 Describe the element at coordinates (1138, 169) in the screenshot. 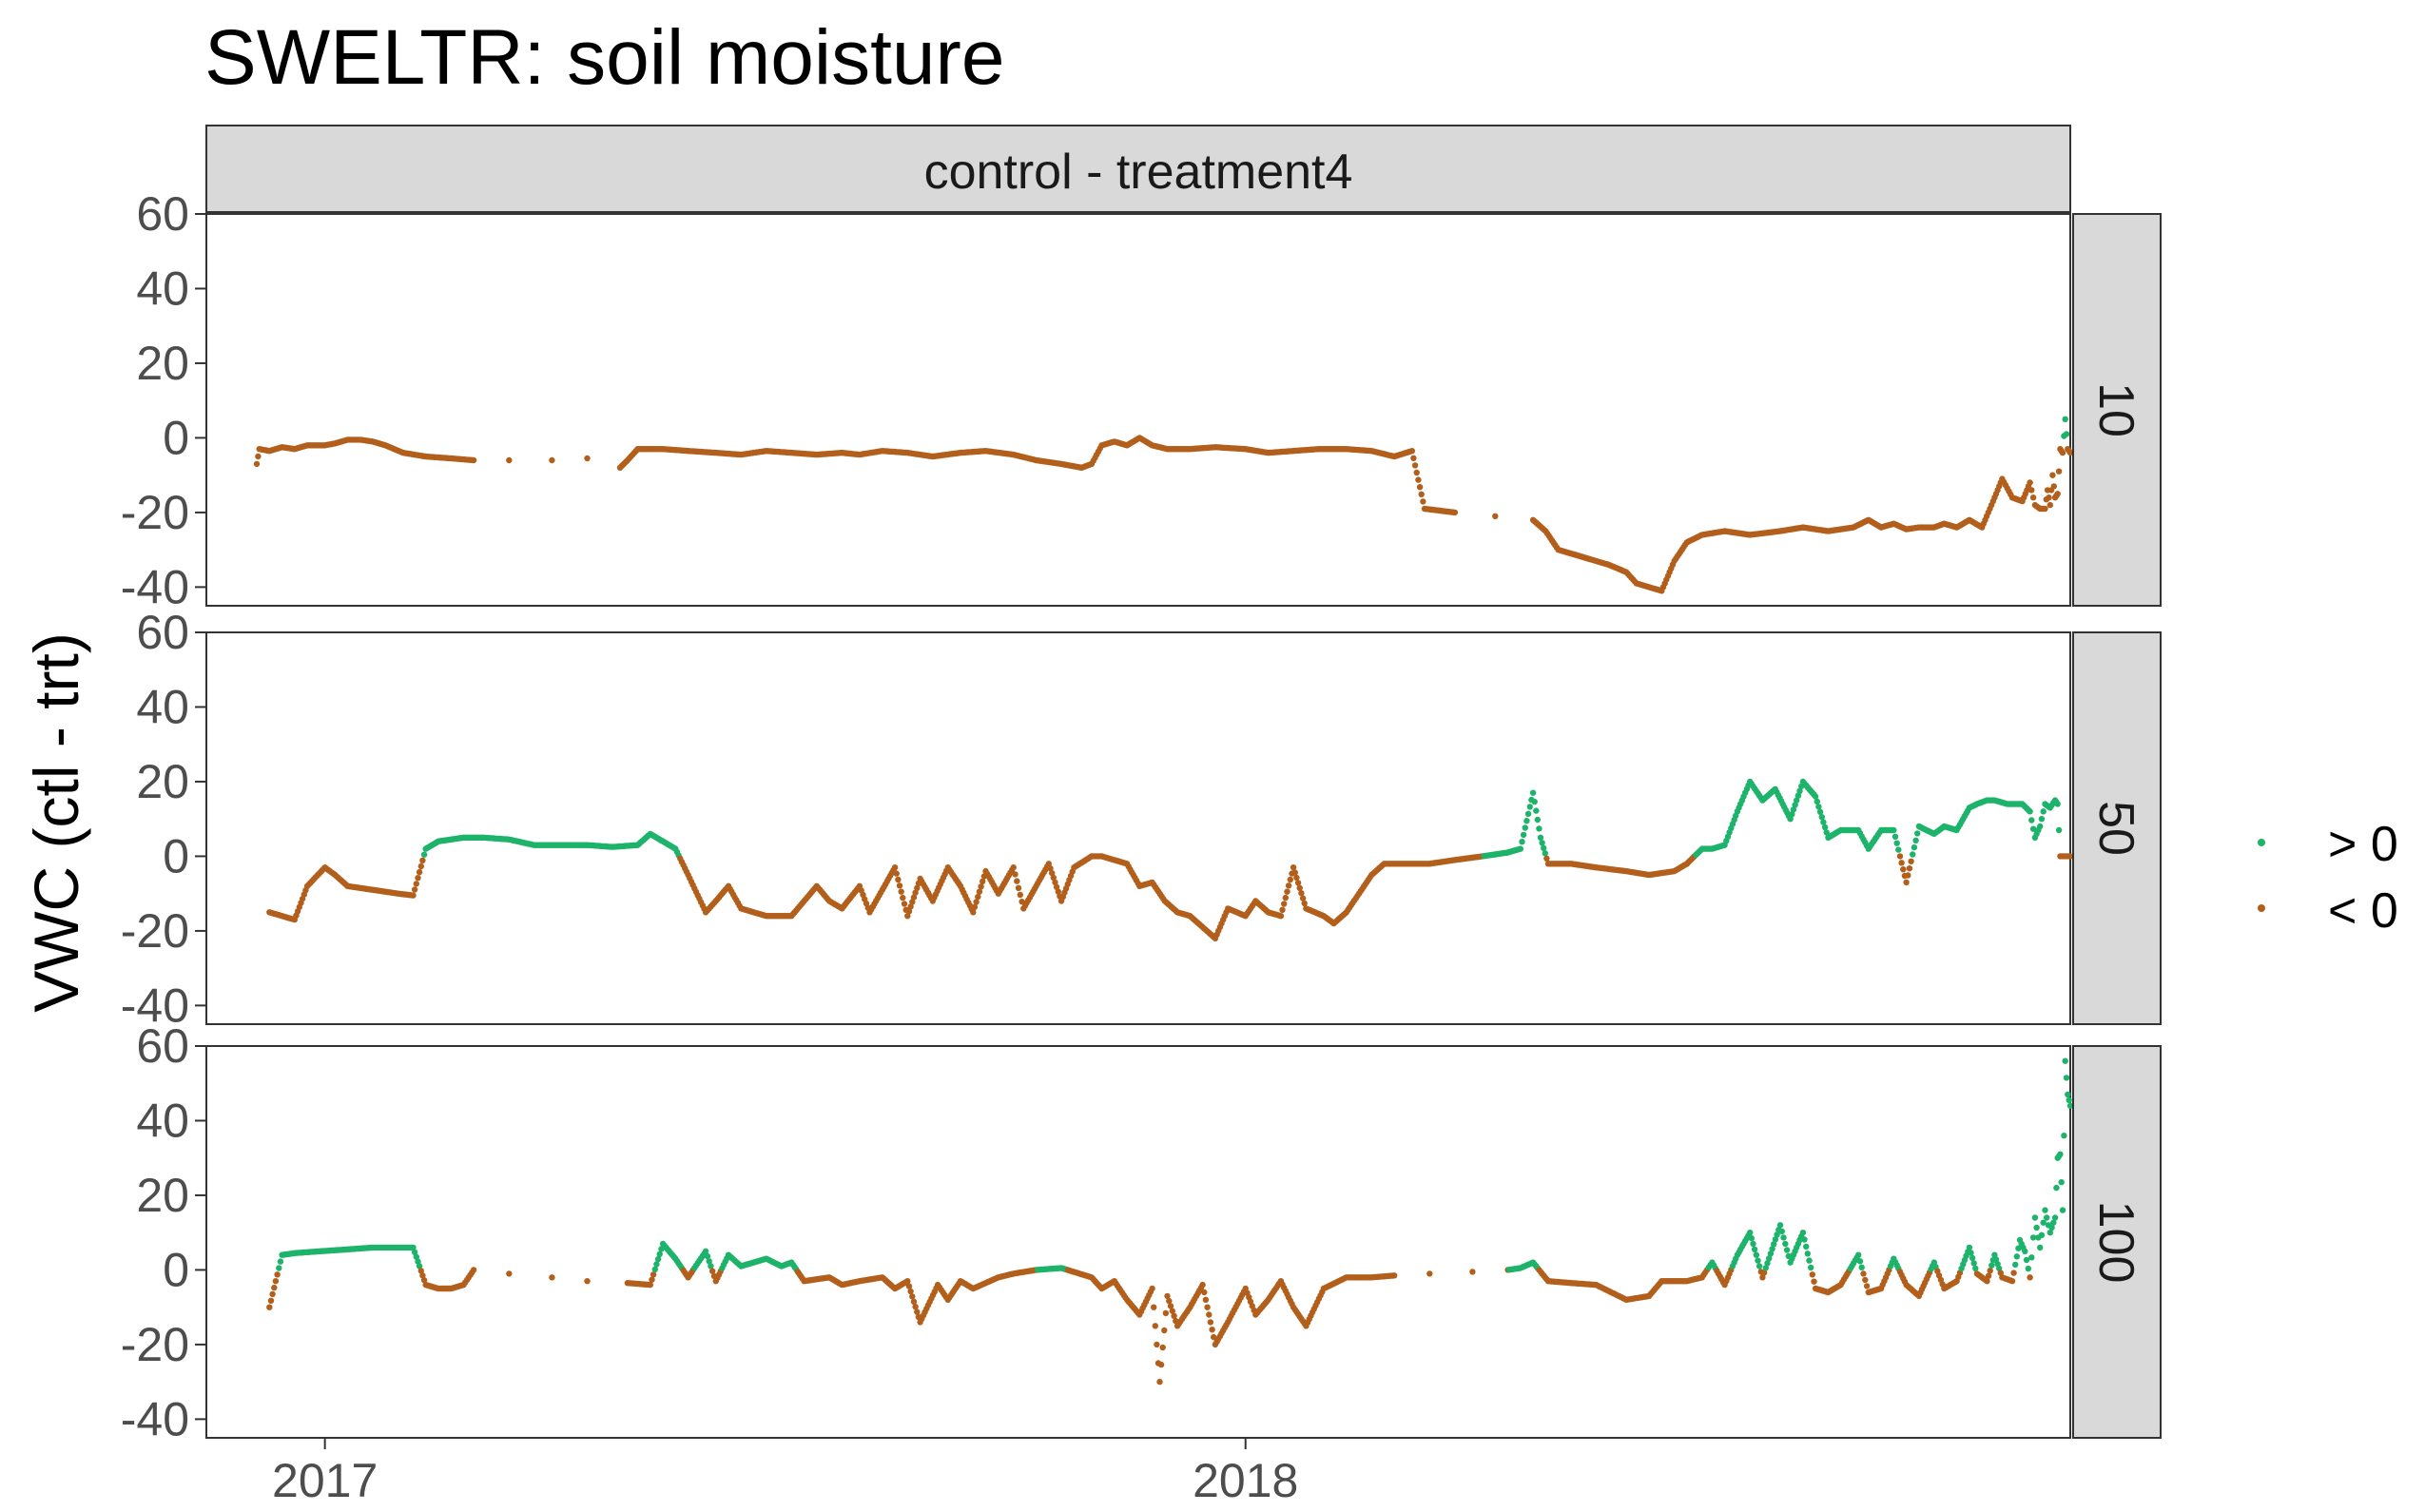

I see `facet-strip-box` at that location.